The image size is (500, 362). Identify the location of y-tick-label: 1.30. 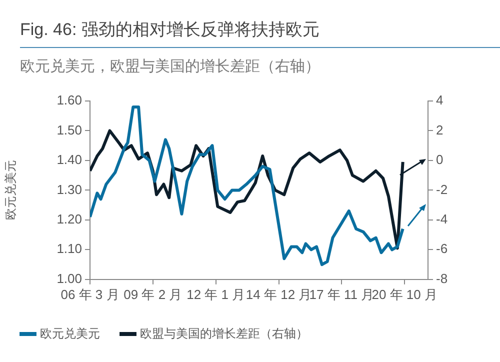
(69, 189).